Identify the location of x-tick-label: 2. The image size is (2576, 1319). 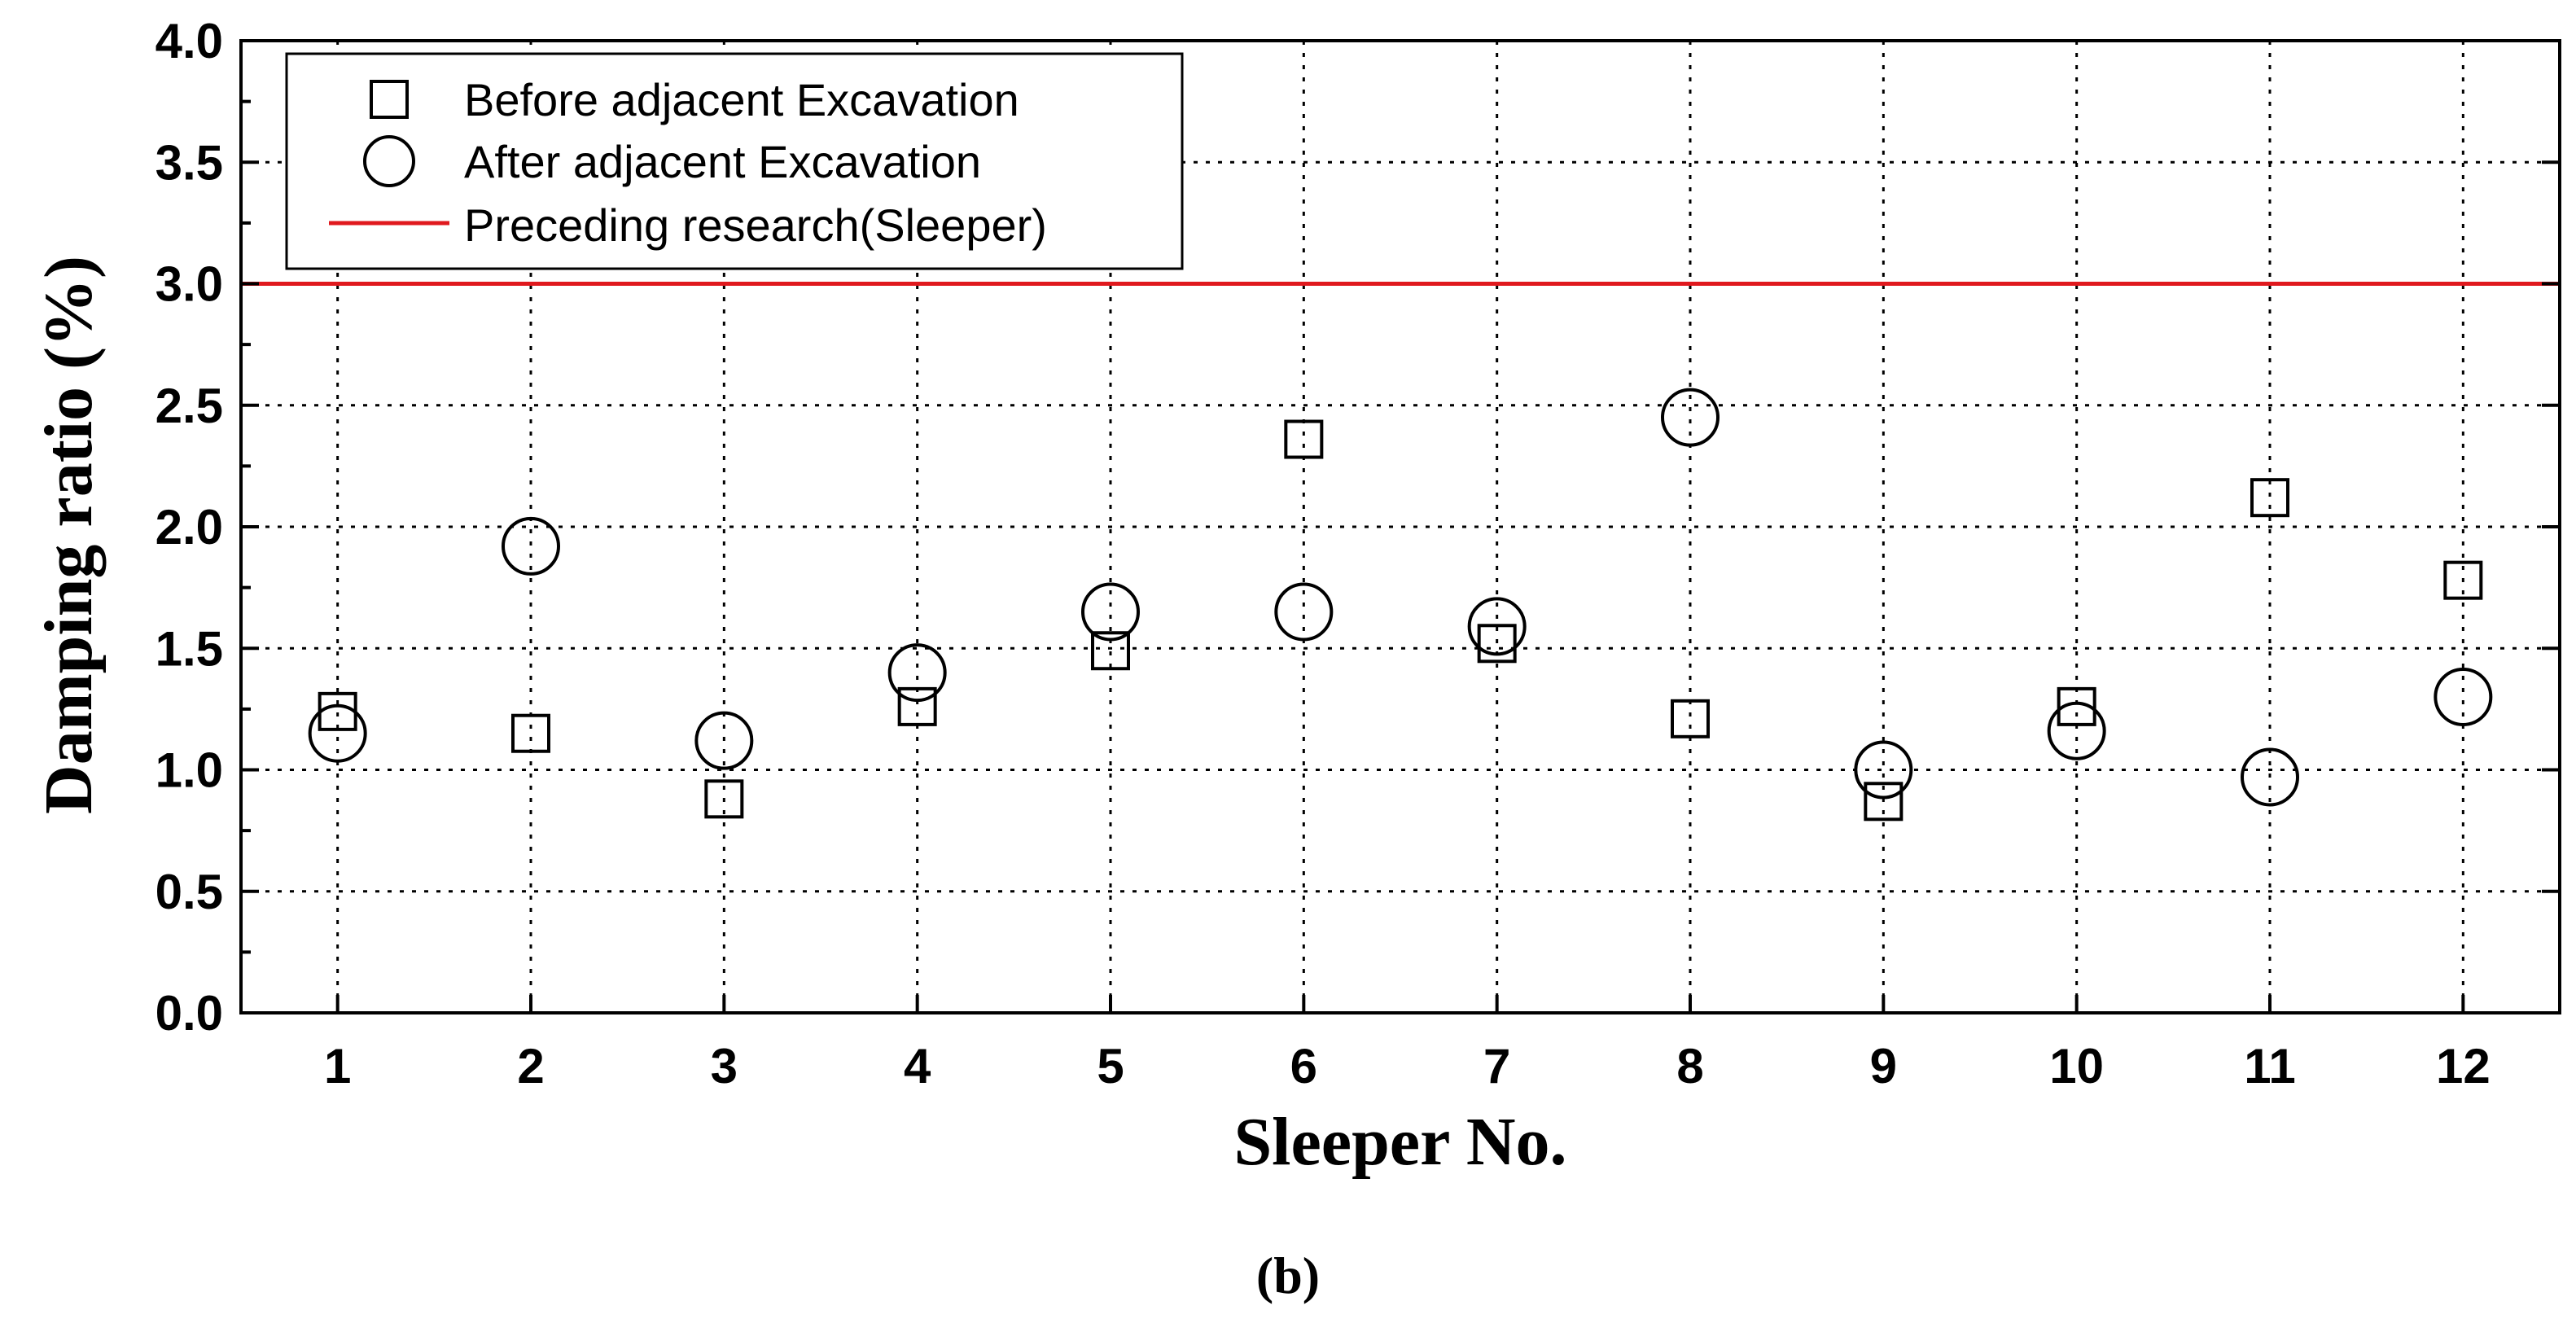
(530, 1066).